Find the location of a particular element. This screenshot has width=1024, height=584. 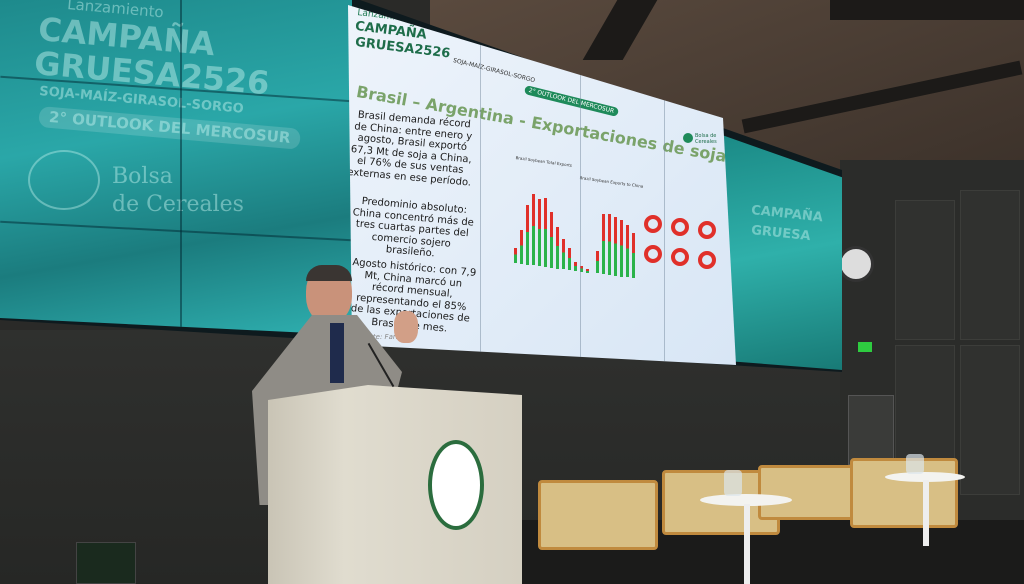

slide-crops: SOJA-MAÍZ-GIRASOL-SORGO is located at coordinates (494, 71).